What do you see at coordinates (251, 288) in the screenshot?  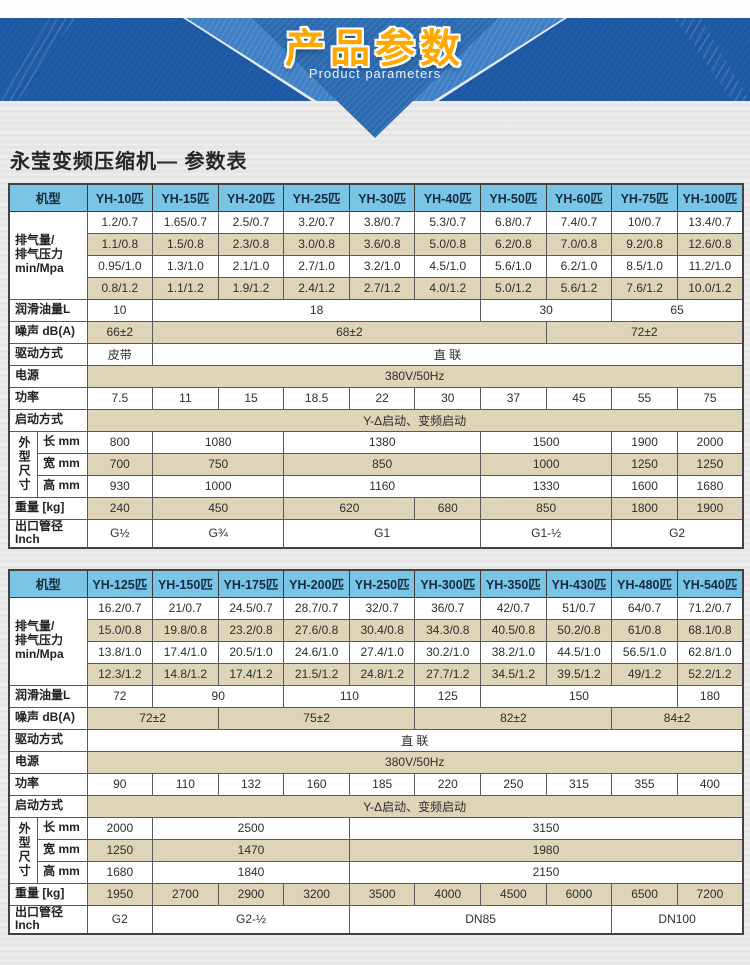 I see `value-cell: 1.9/1.2` at bounding box center [251, 288].